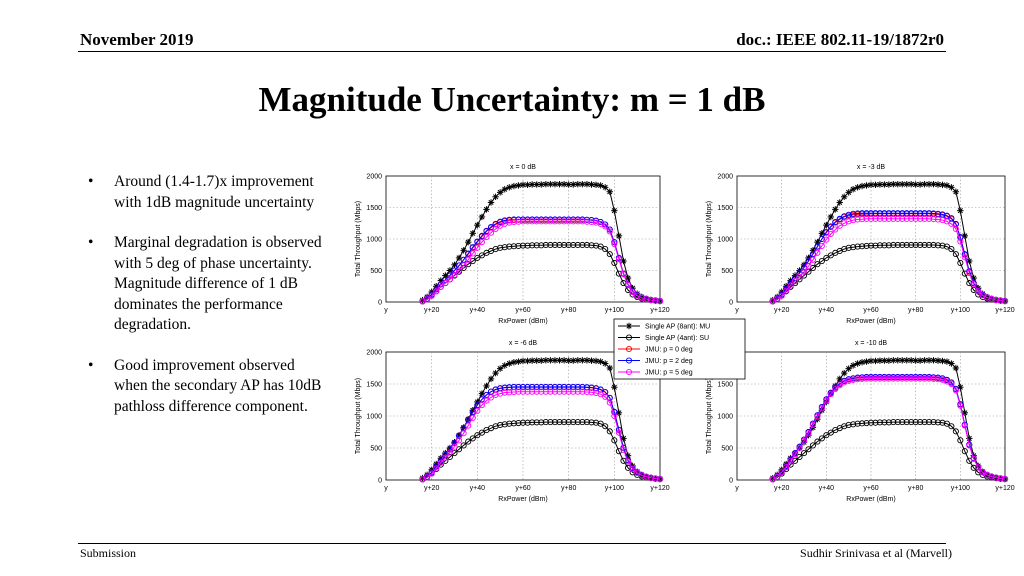  Describe the element at coordinates (781, 488) in the screenshot. I see `x-tick-label: y+20` at that location.